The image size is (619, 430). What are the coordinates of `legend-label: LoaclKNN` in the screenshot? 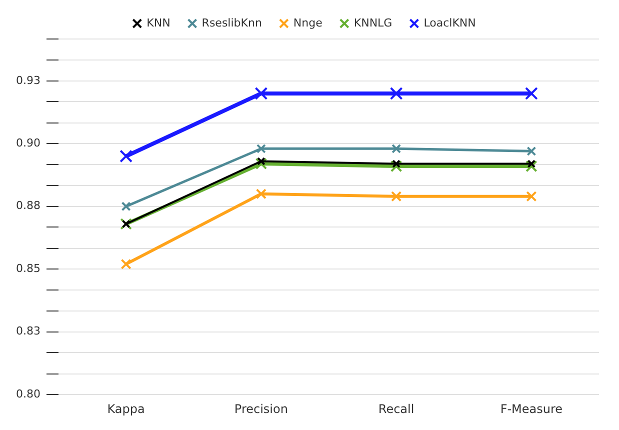 It's located at (450, 23).